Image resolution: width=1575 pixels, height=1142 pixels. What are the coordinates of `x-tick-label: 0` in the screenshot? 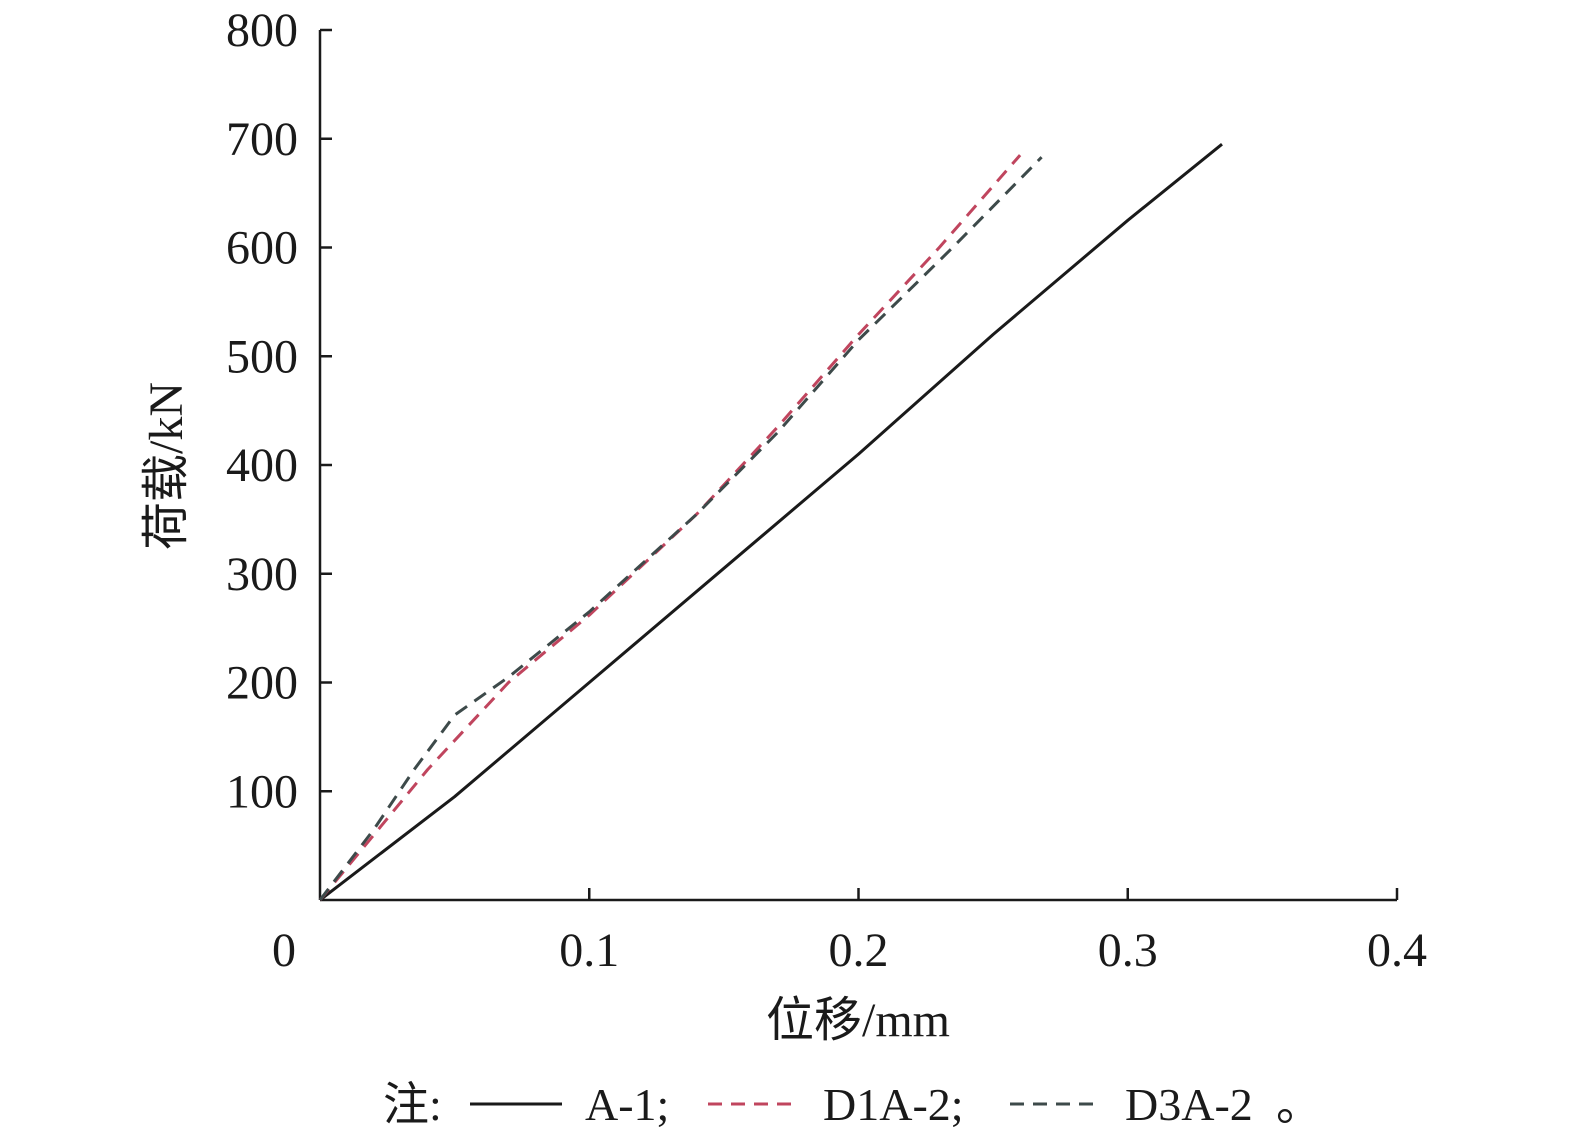 It's located at (284, 950).